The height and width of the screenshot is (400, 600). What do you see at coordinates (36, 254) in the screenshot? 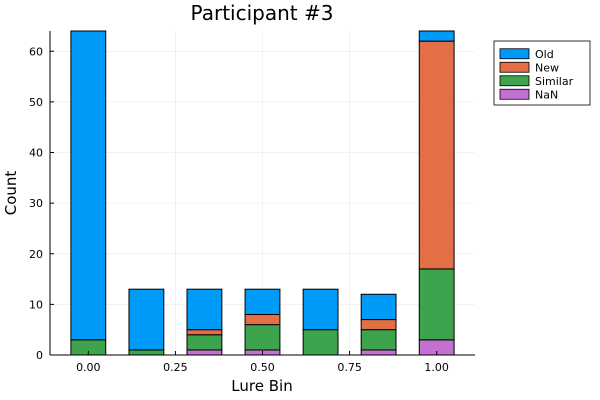
I see `y-tick-label-2: 20` at bounding box center [36, 254].